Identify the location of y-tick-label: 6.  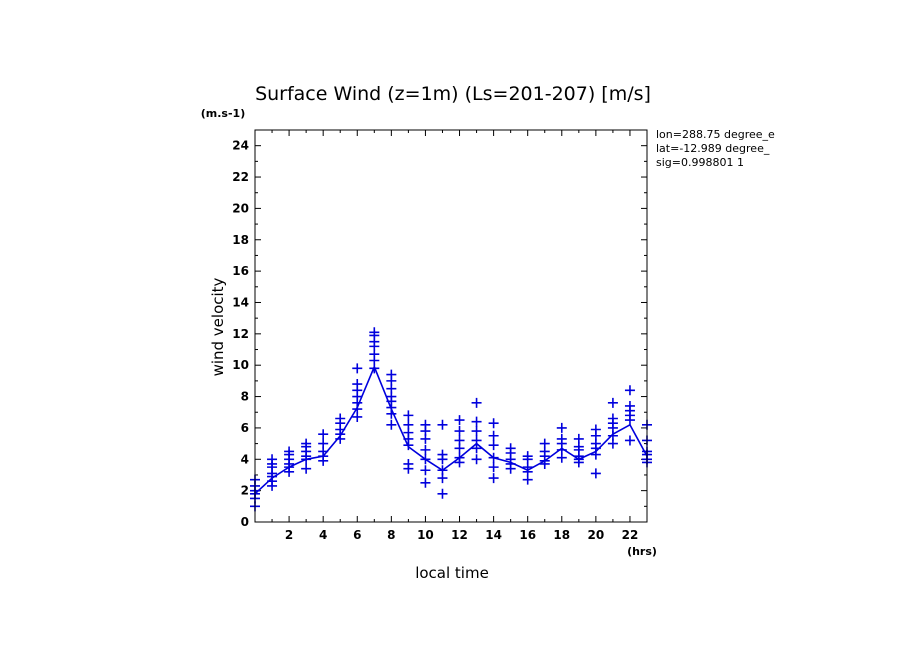
(245, 428).